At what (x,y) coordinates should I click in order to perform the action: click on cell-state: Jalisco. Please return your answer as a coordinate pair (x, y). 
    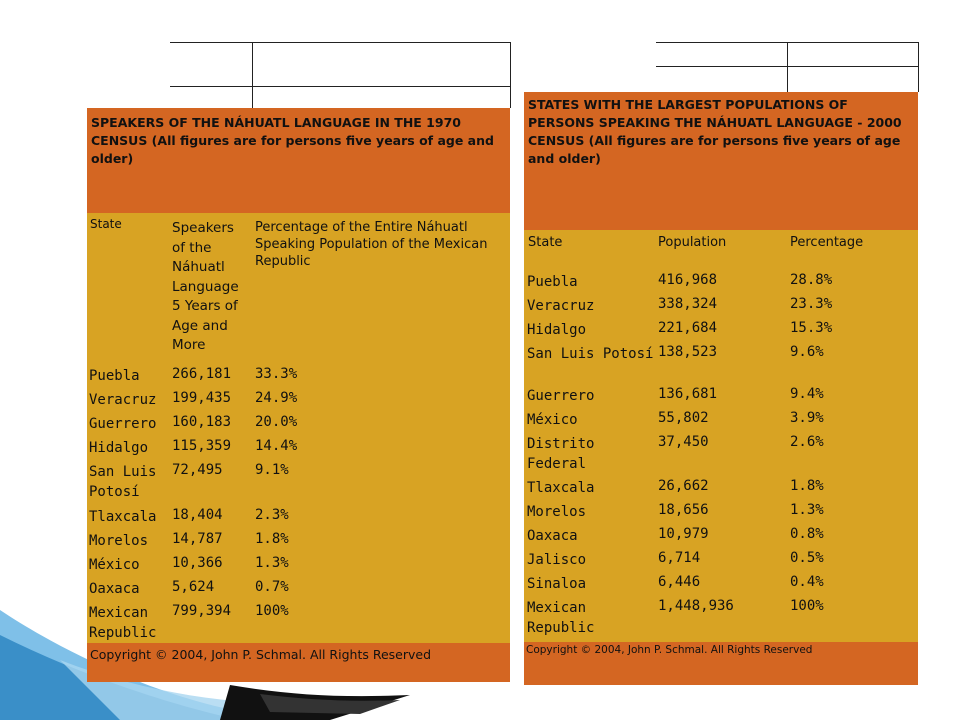
    Looking at the image, I should click on (557, 560).